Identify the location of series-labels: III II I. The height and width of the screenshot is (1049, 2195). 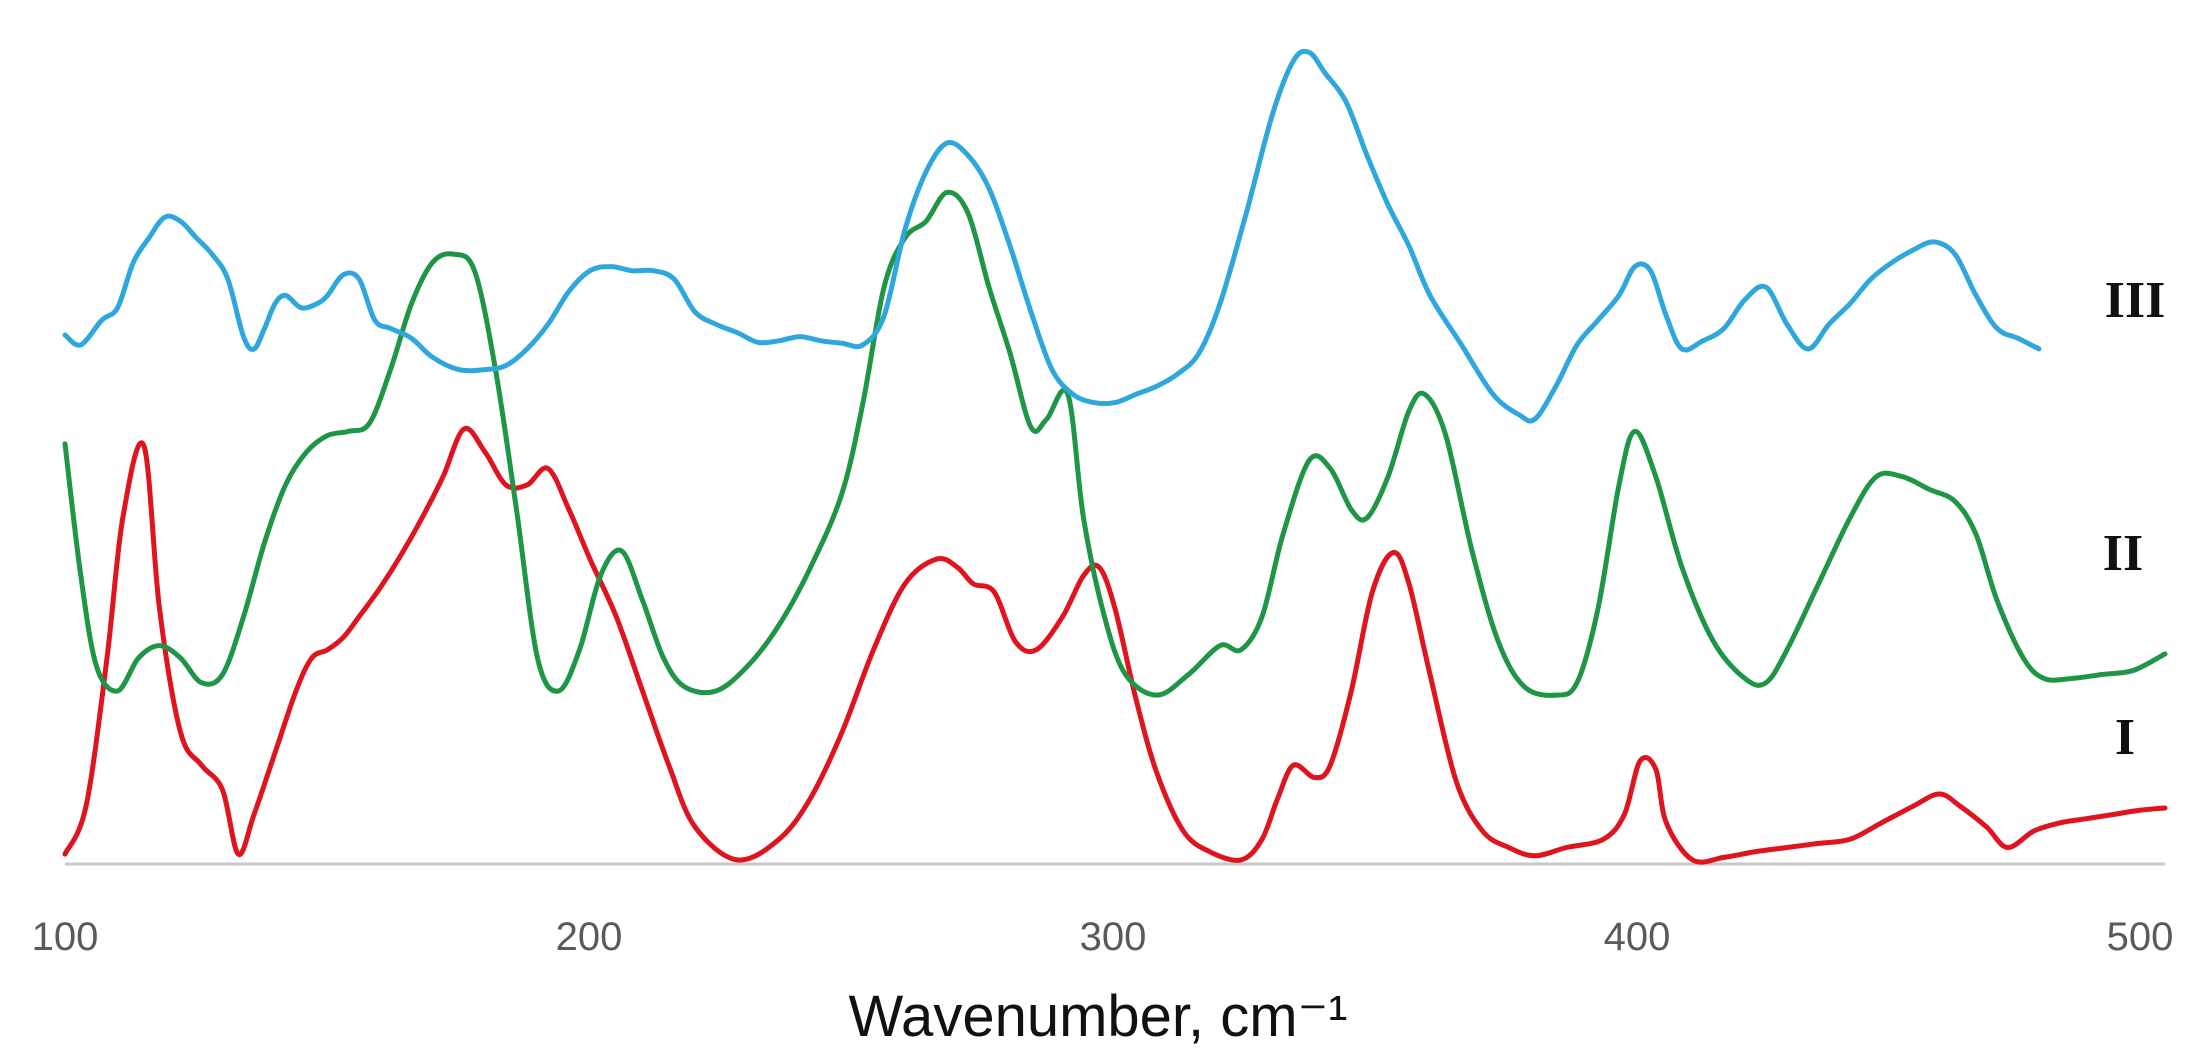
(2134, 519).